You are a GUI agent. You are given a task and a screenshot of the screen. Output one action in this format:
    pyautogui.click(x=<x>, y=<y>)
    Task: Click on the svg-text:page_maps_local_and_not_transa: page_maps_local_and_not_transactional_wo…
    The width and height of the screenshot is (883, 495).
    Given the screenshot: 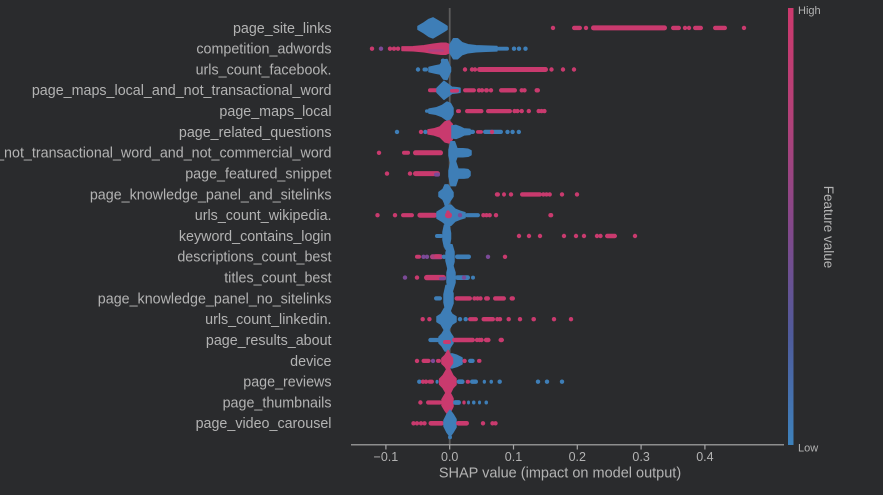 What is the action you would take?
    pyautogui.click(x=182, y=91)
    